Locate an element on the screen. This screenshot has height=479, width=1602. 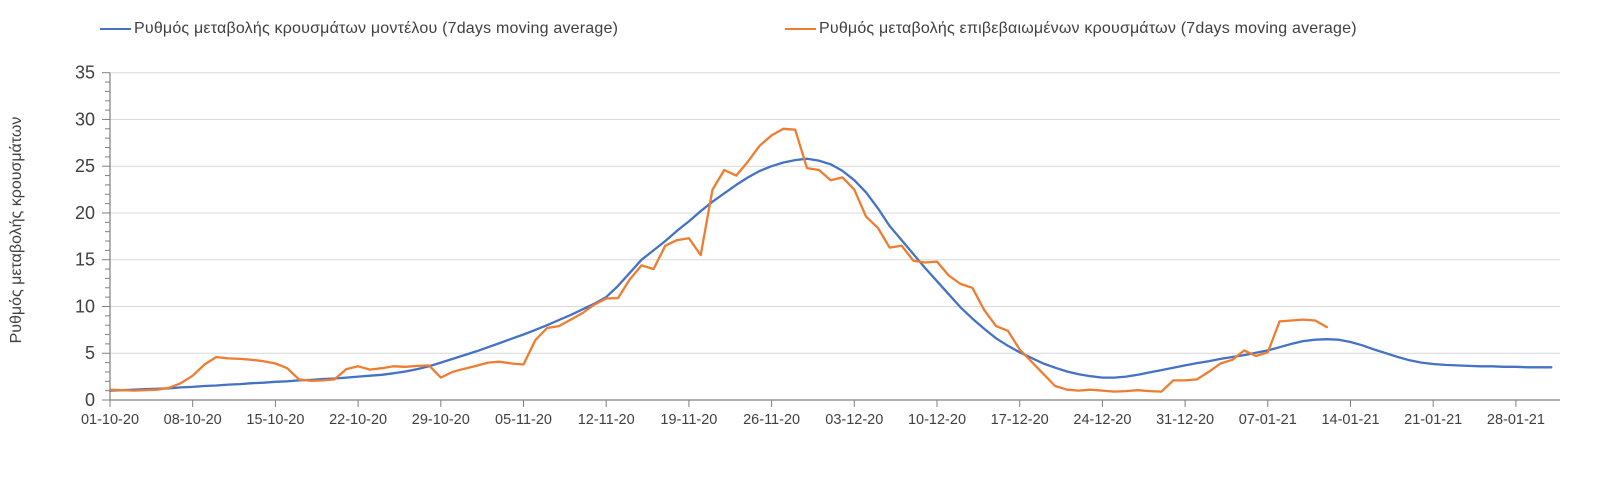
x-tick-label: 07-01-21 is located at coordinates (1268, 420).